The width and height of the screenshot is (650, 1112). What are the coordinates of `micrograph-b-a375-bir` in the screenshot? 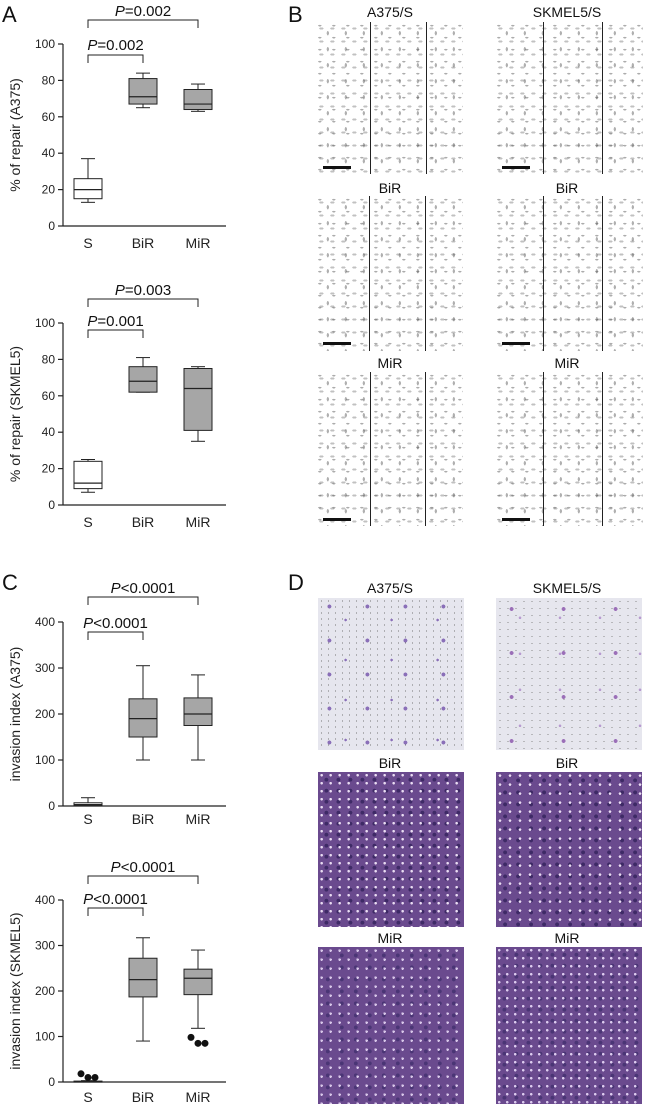 It's located at (390, 273).